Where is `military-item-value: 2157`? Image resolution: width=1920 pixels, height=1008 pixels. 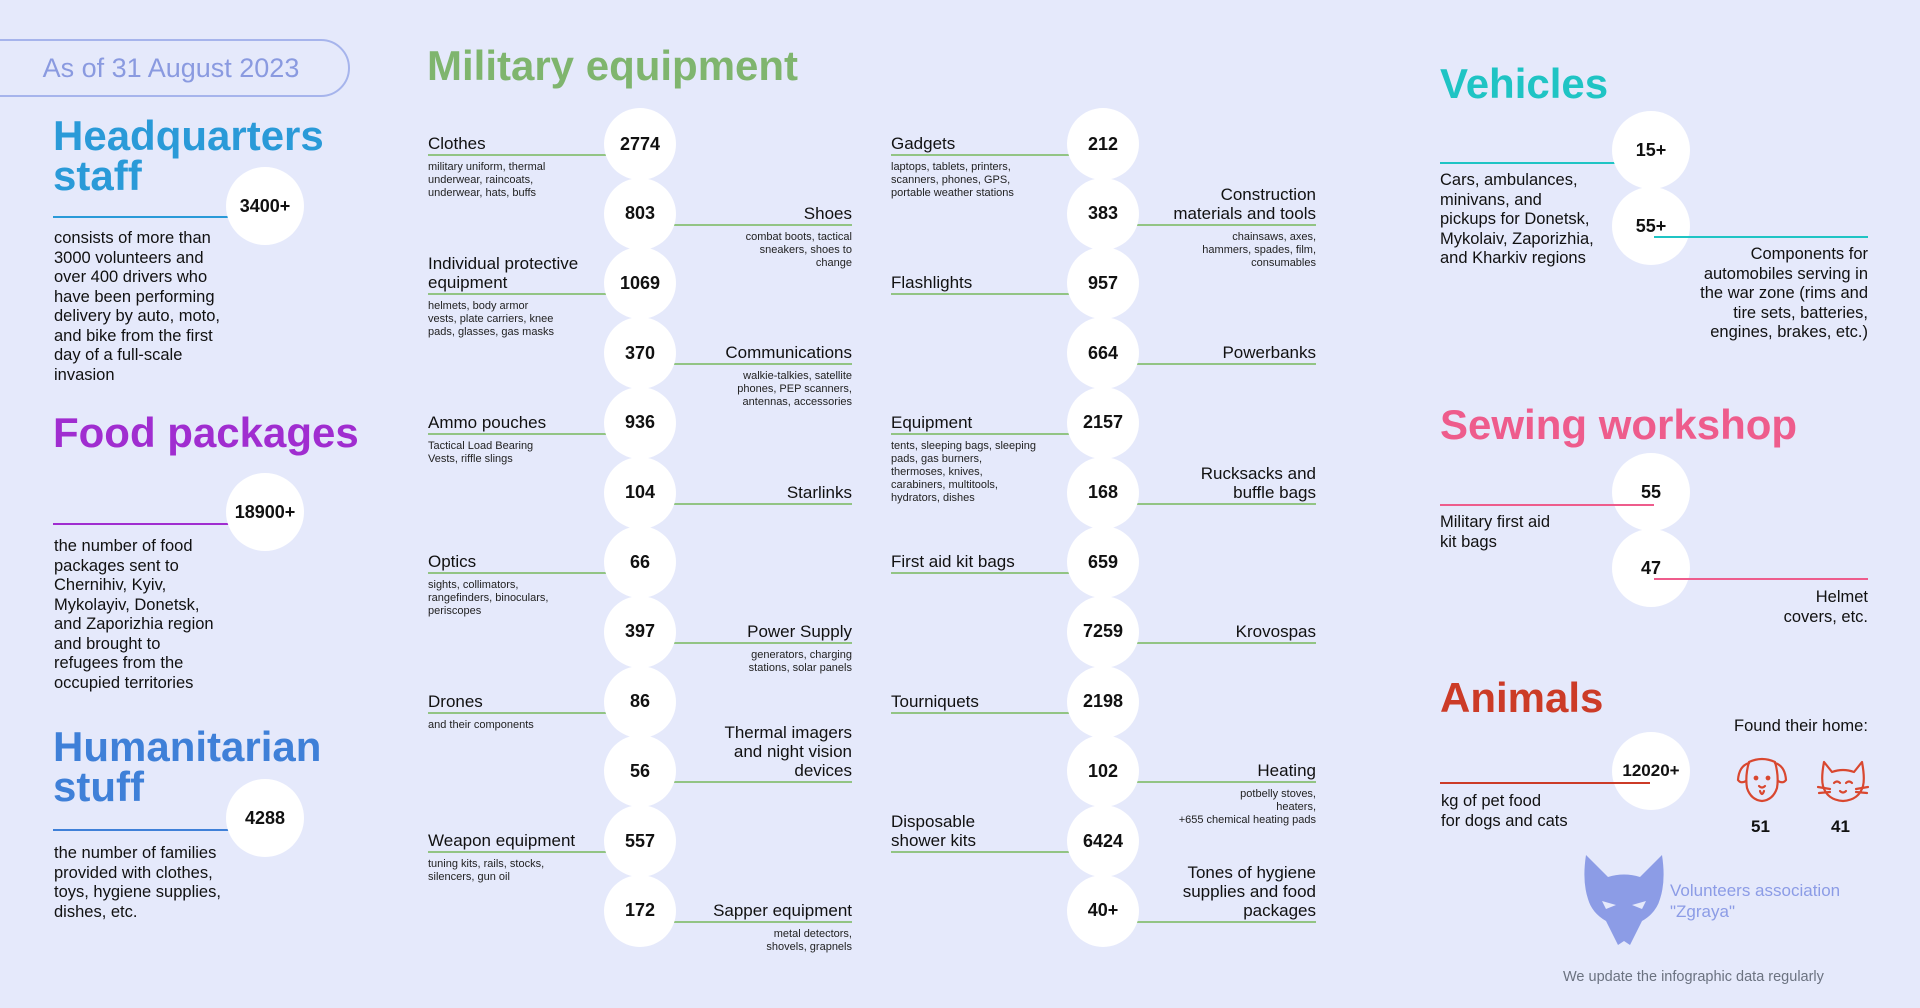 military-item-value: 2157 is located at coordinates (1103, 422).